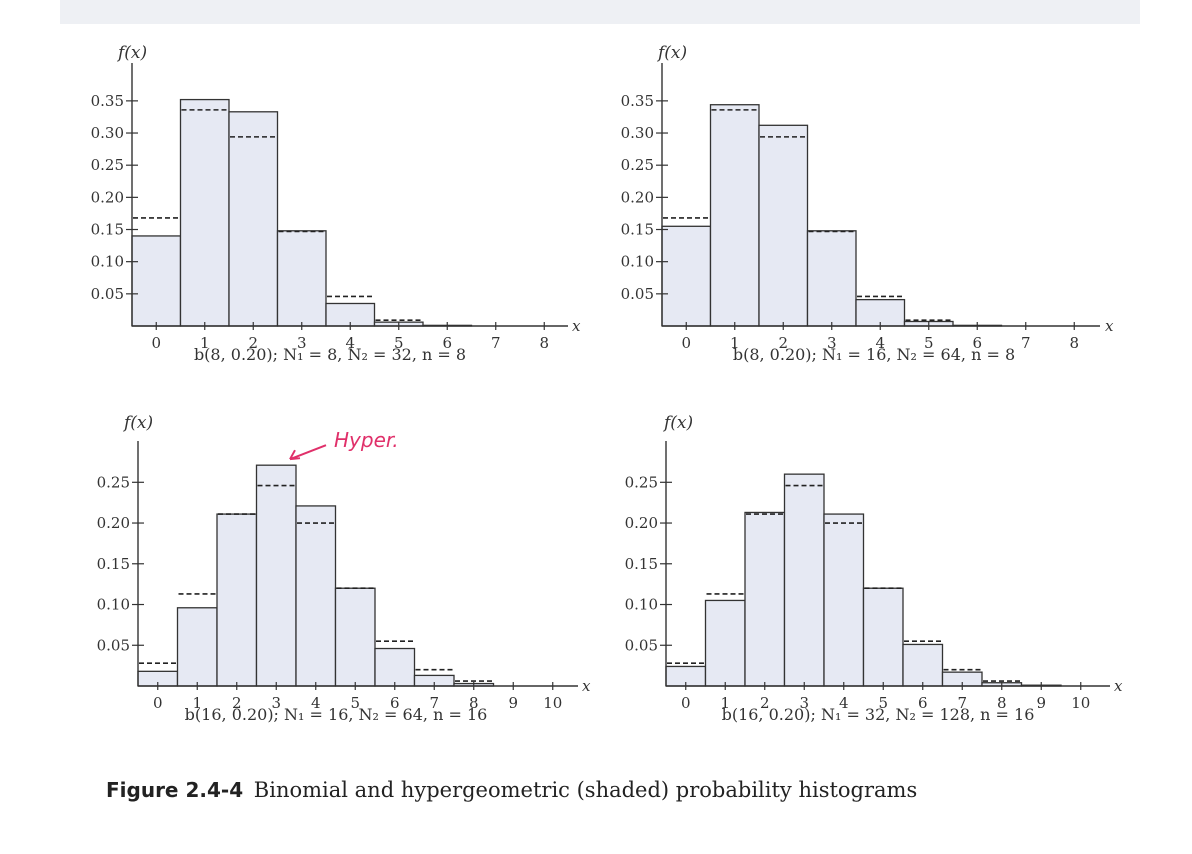 The width and height of the screenshot is (1192, 854). What do you see at coordinates (874, 354) in the screenshot?
I see `chart-subtitle: b(8, 0.20); N₁ = 16, N₂ = 64, n = 8` at bounding box center [874, 354].